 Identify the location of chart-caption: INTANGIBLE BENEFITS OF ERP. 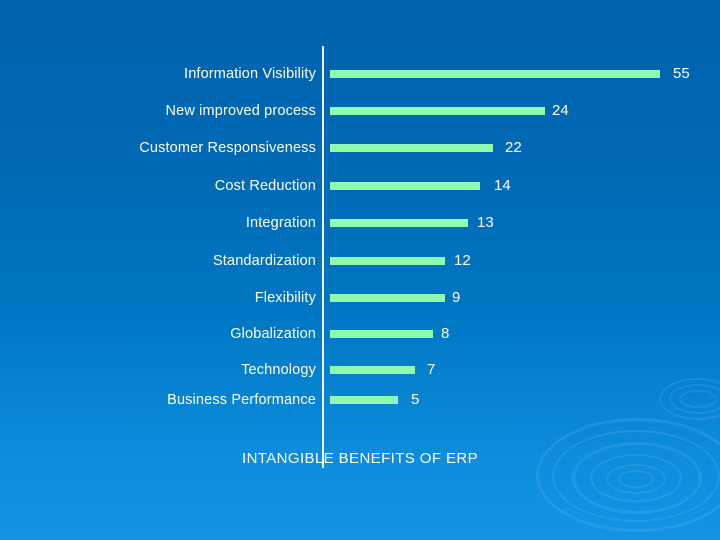
(360, 458).